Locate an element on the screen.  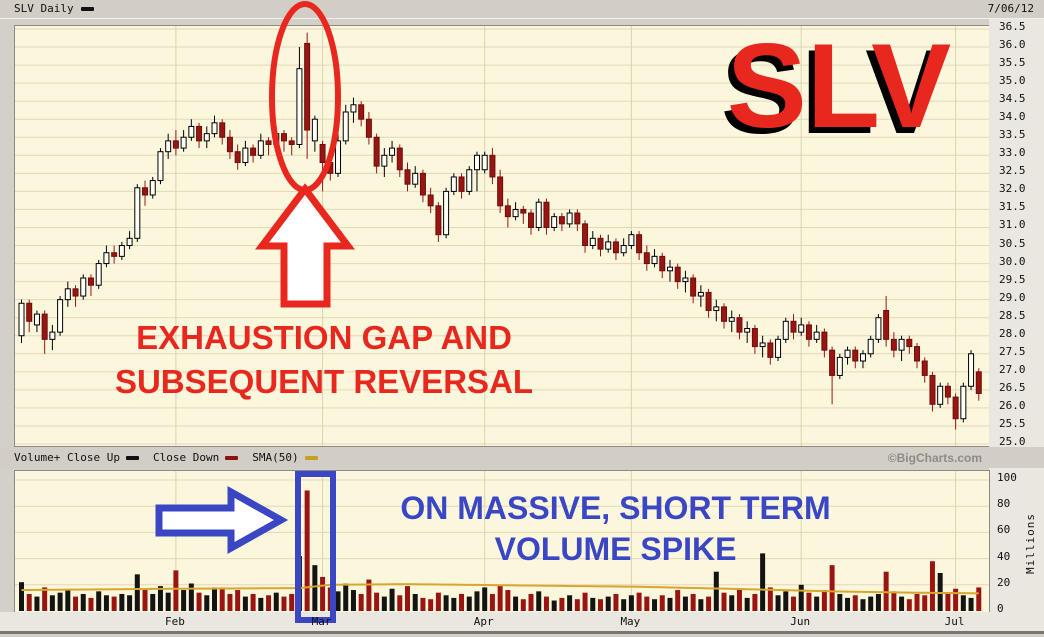
price-tick-label: 34.0 is located at coordinates (1012, 117).